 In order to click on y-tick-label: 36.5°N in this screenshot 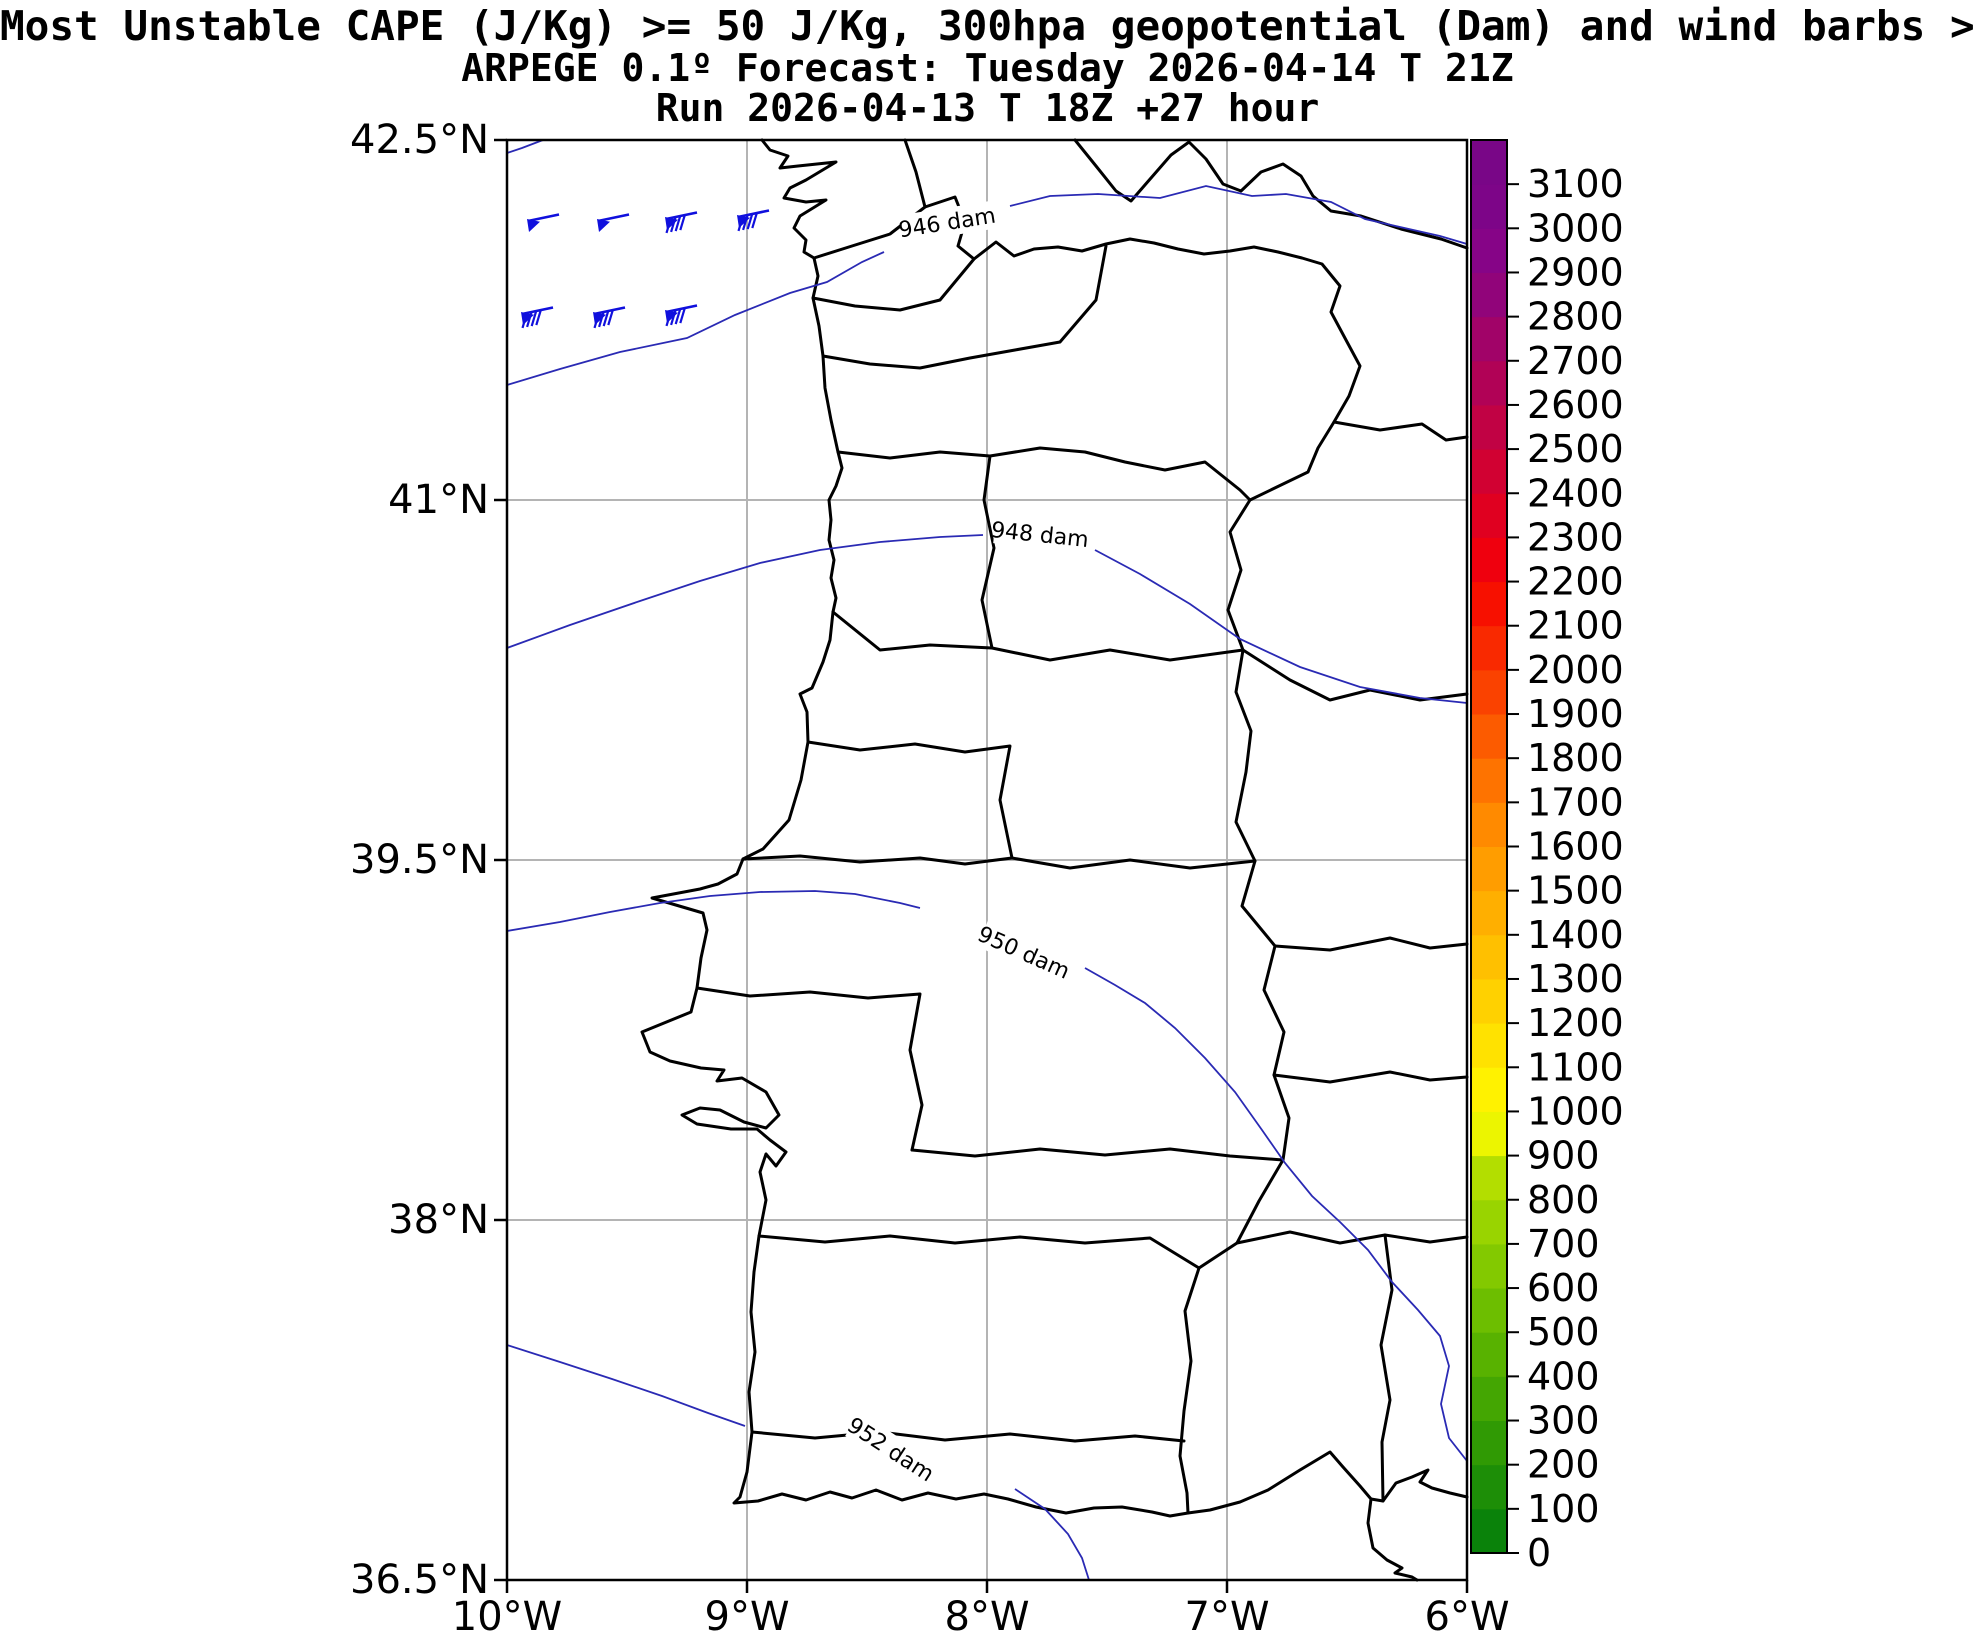, I will do `click(419, 1580)`.